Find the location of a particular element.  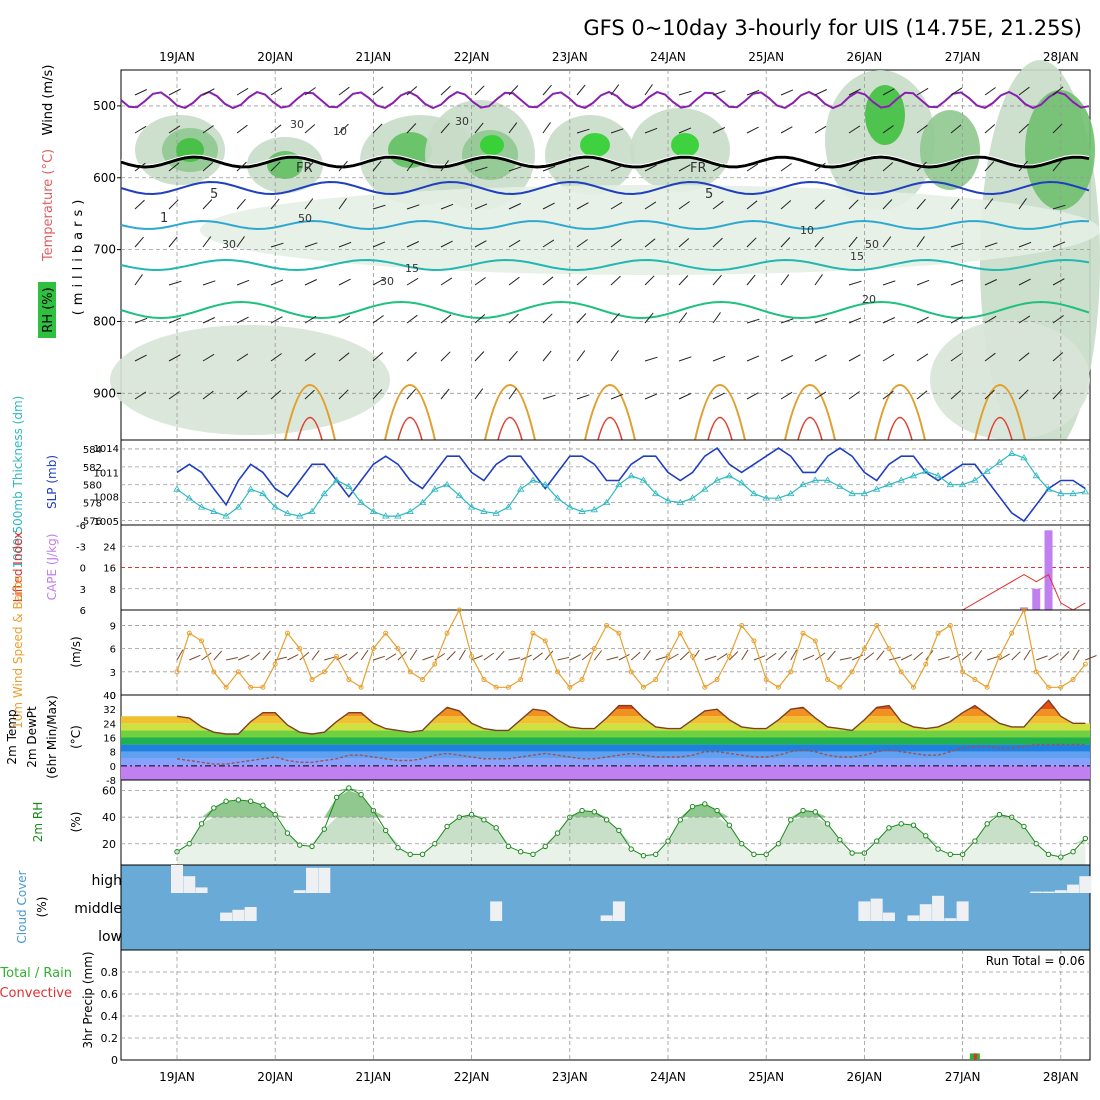

li-tick: 0 is located at coordinates (83, 569).